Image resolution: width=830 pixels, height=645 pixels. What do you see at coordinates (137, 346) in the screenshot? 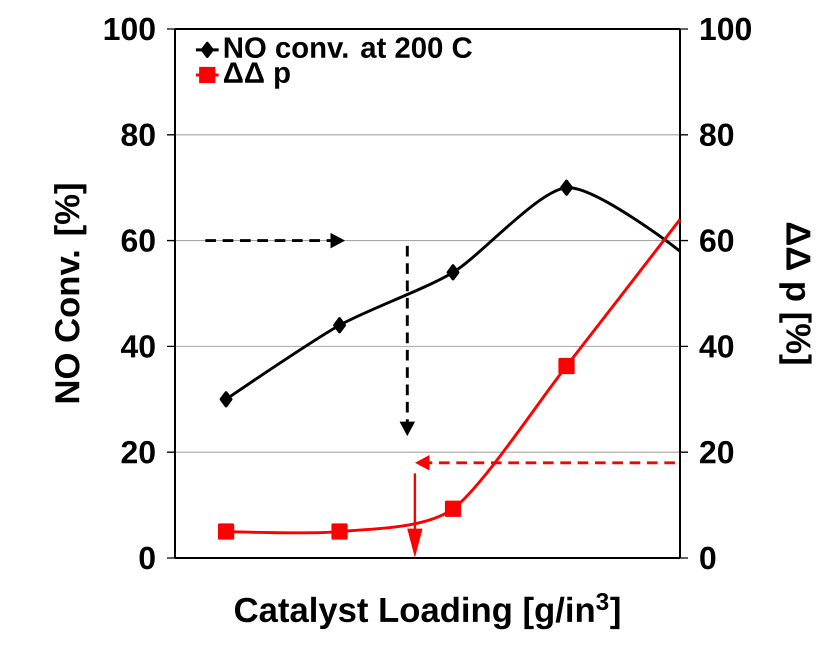
I see `y-tick-label: 40` at bounding box center [137, 346].